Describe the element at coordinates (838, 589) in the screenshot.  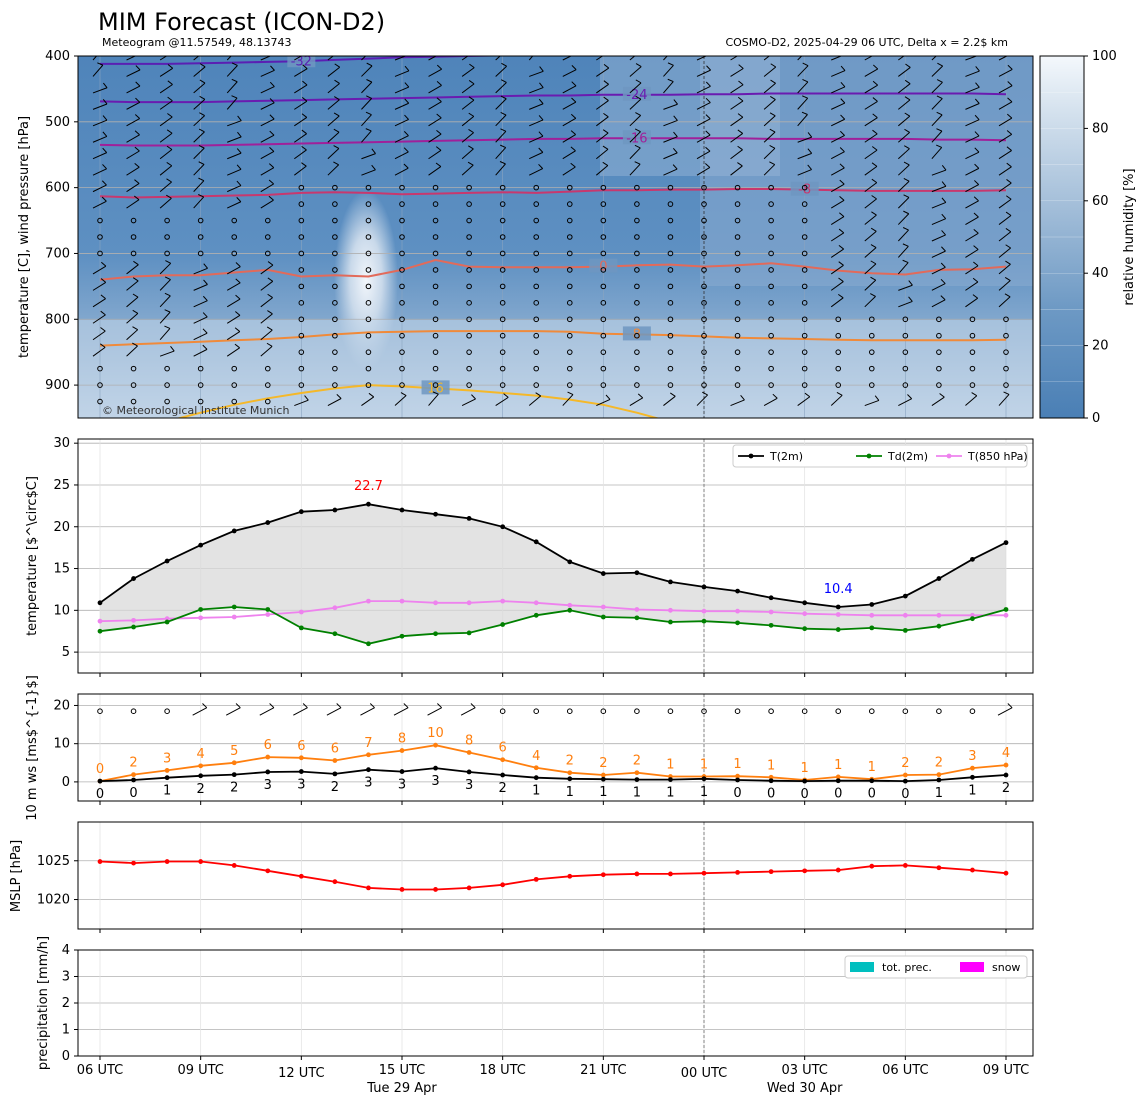
I see `temperature-annotation: 10.4` at that location.